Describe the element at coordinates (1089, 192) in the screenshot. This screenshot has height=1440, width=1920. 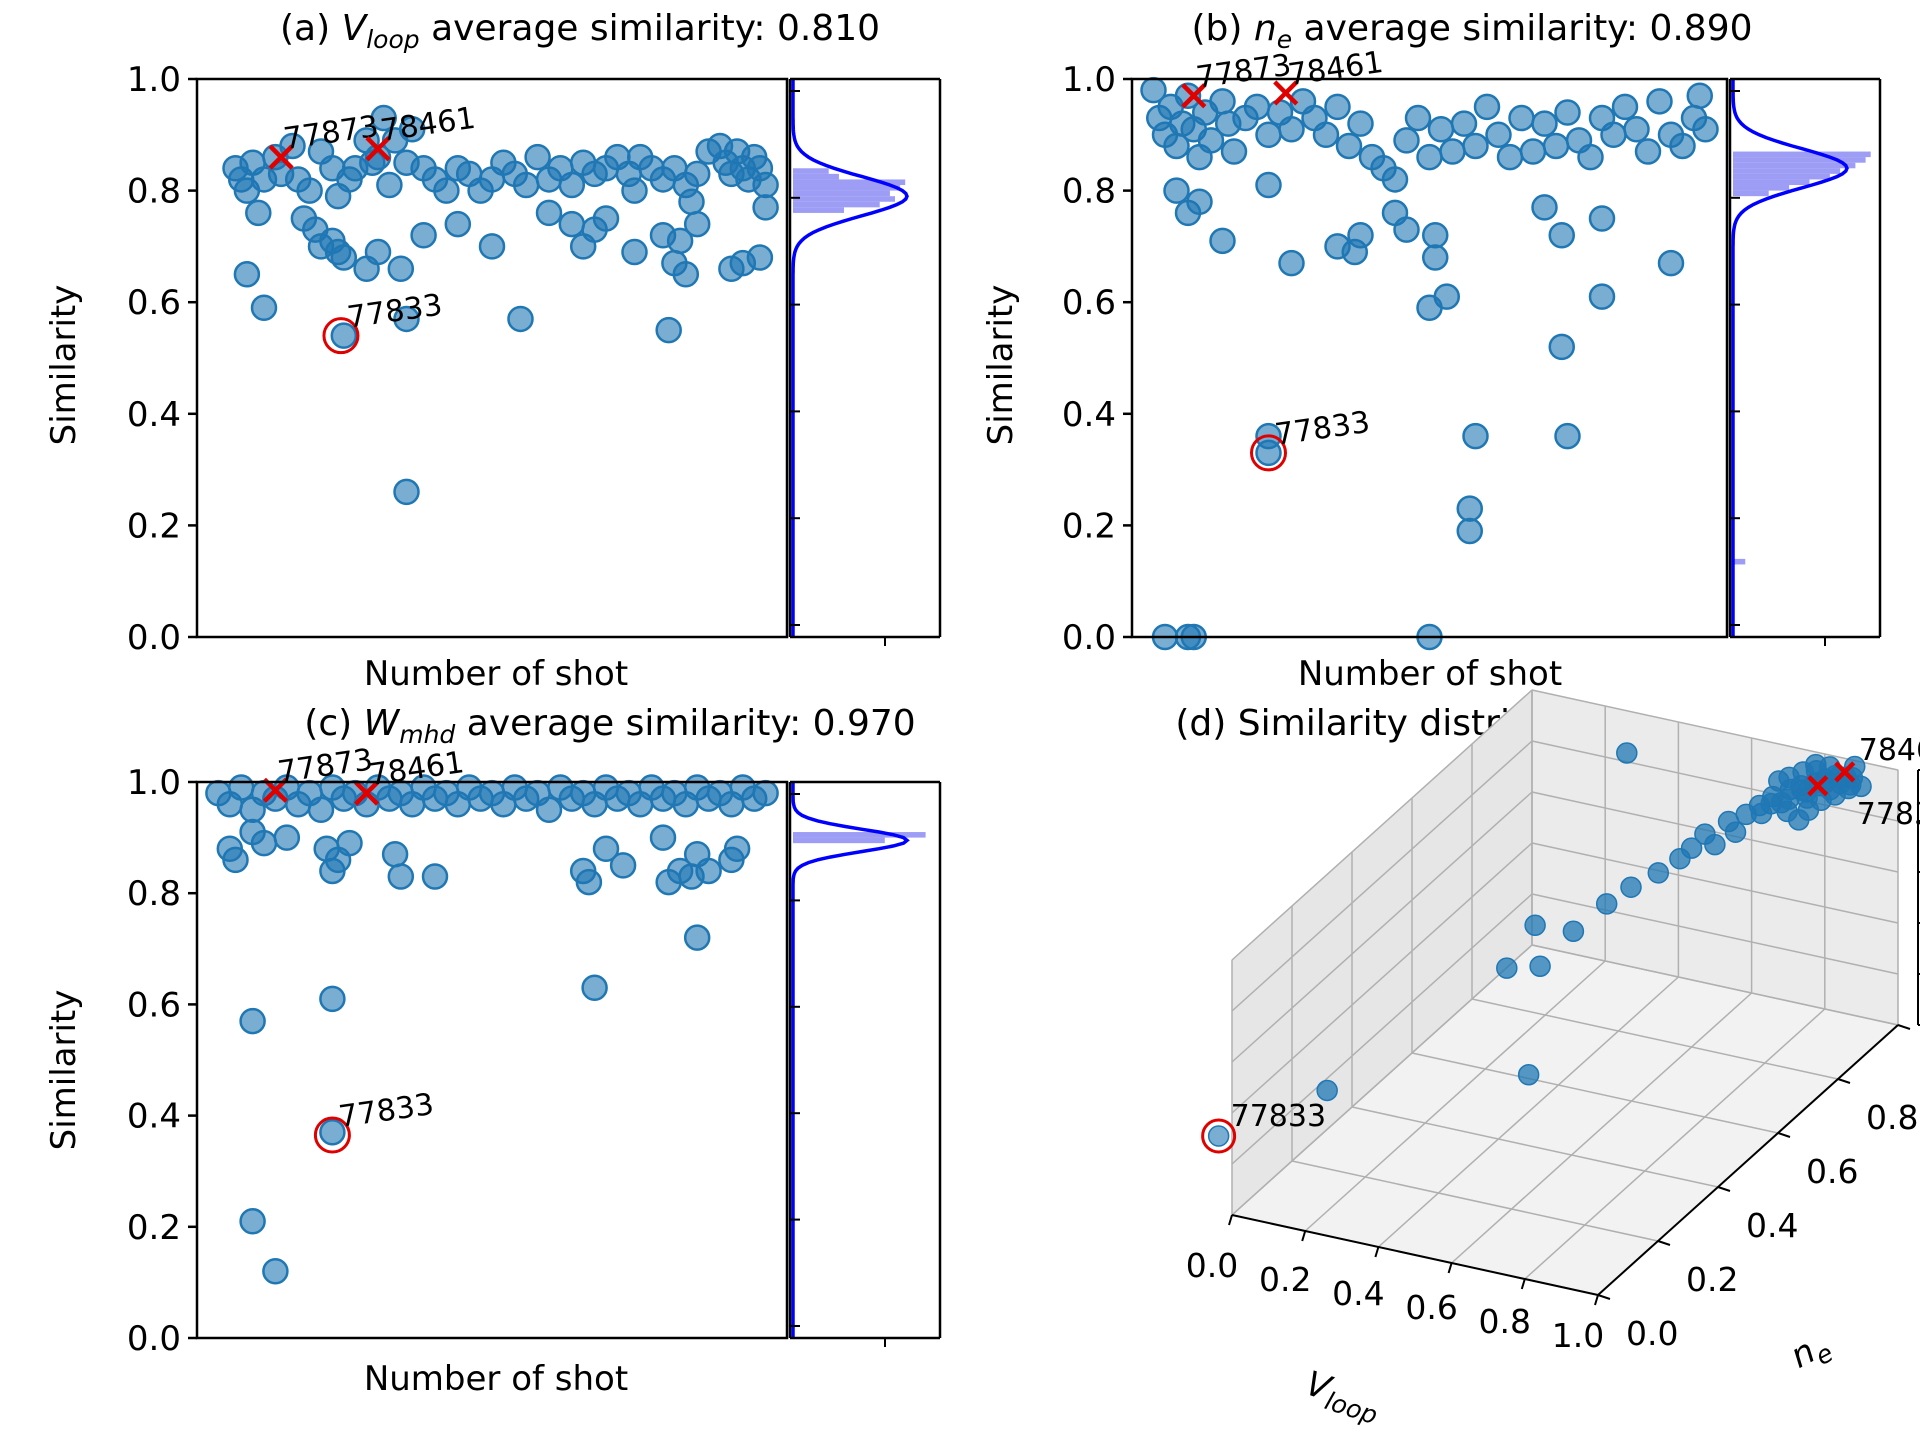
I see `y-tick-label: 0.8` at that location.